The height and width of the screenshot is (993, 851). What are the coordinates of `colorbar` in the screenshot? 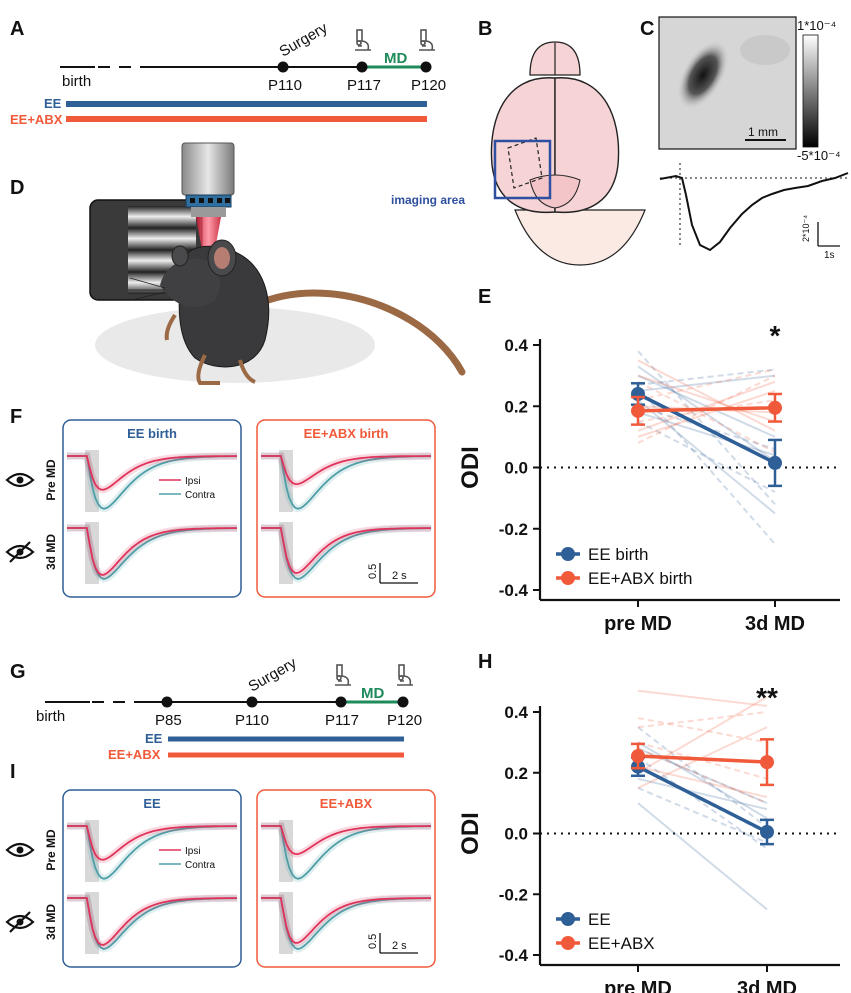 It's located at (810, 91).